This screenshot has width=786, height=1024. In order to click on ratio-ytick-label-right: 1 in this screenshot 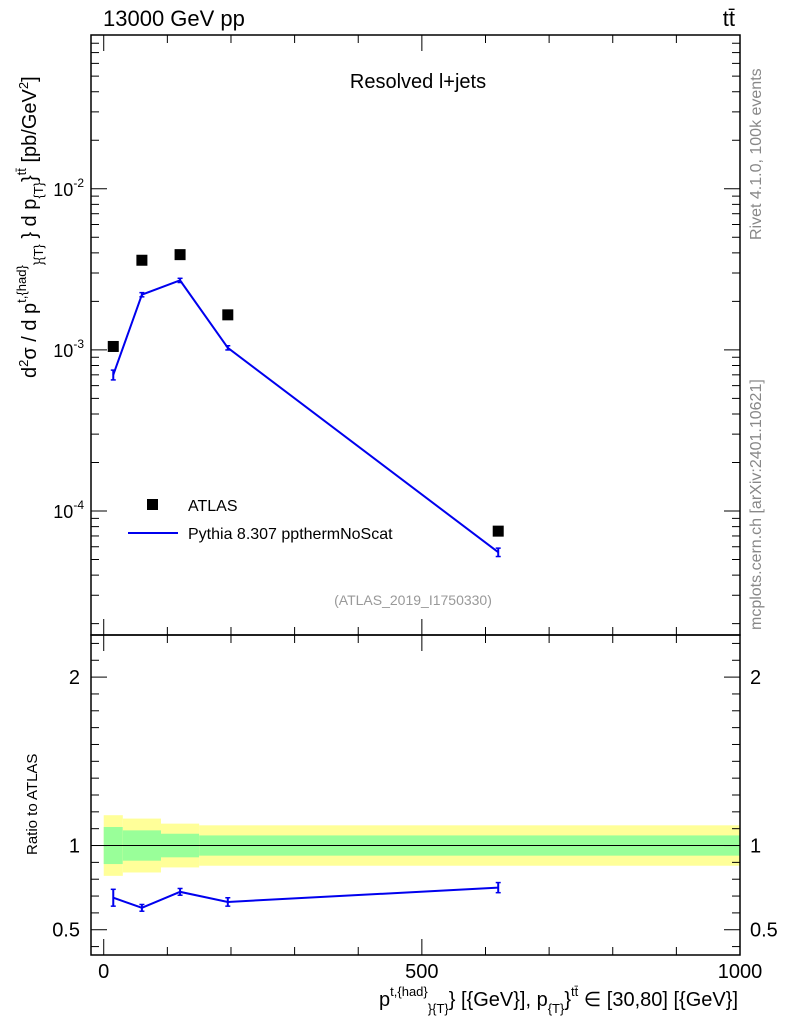, I will do `click(755, 847)`.